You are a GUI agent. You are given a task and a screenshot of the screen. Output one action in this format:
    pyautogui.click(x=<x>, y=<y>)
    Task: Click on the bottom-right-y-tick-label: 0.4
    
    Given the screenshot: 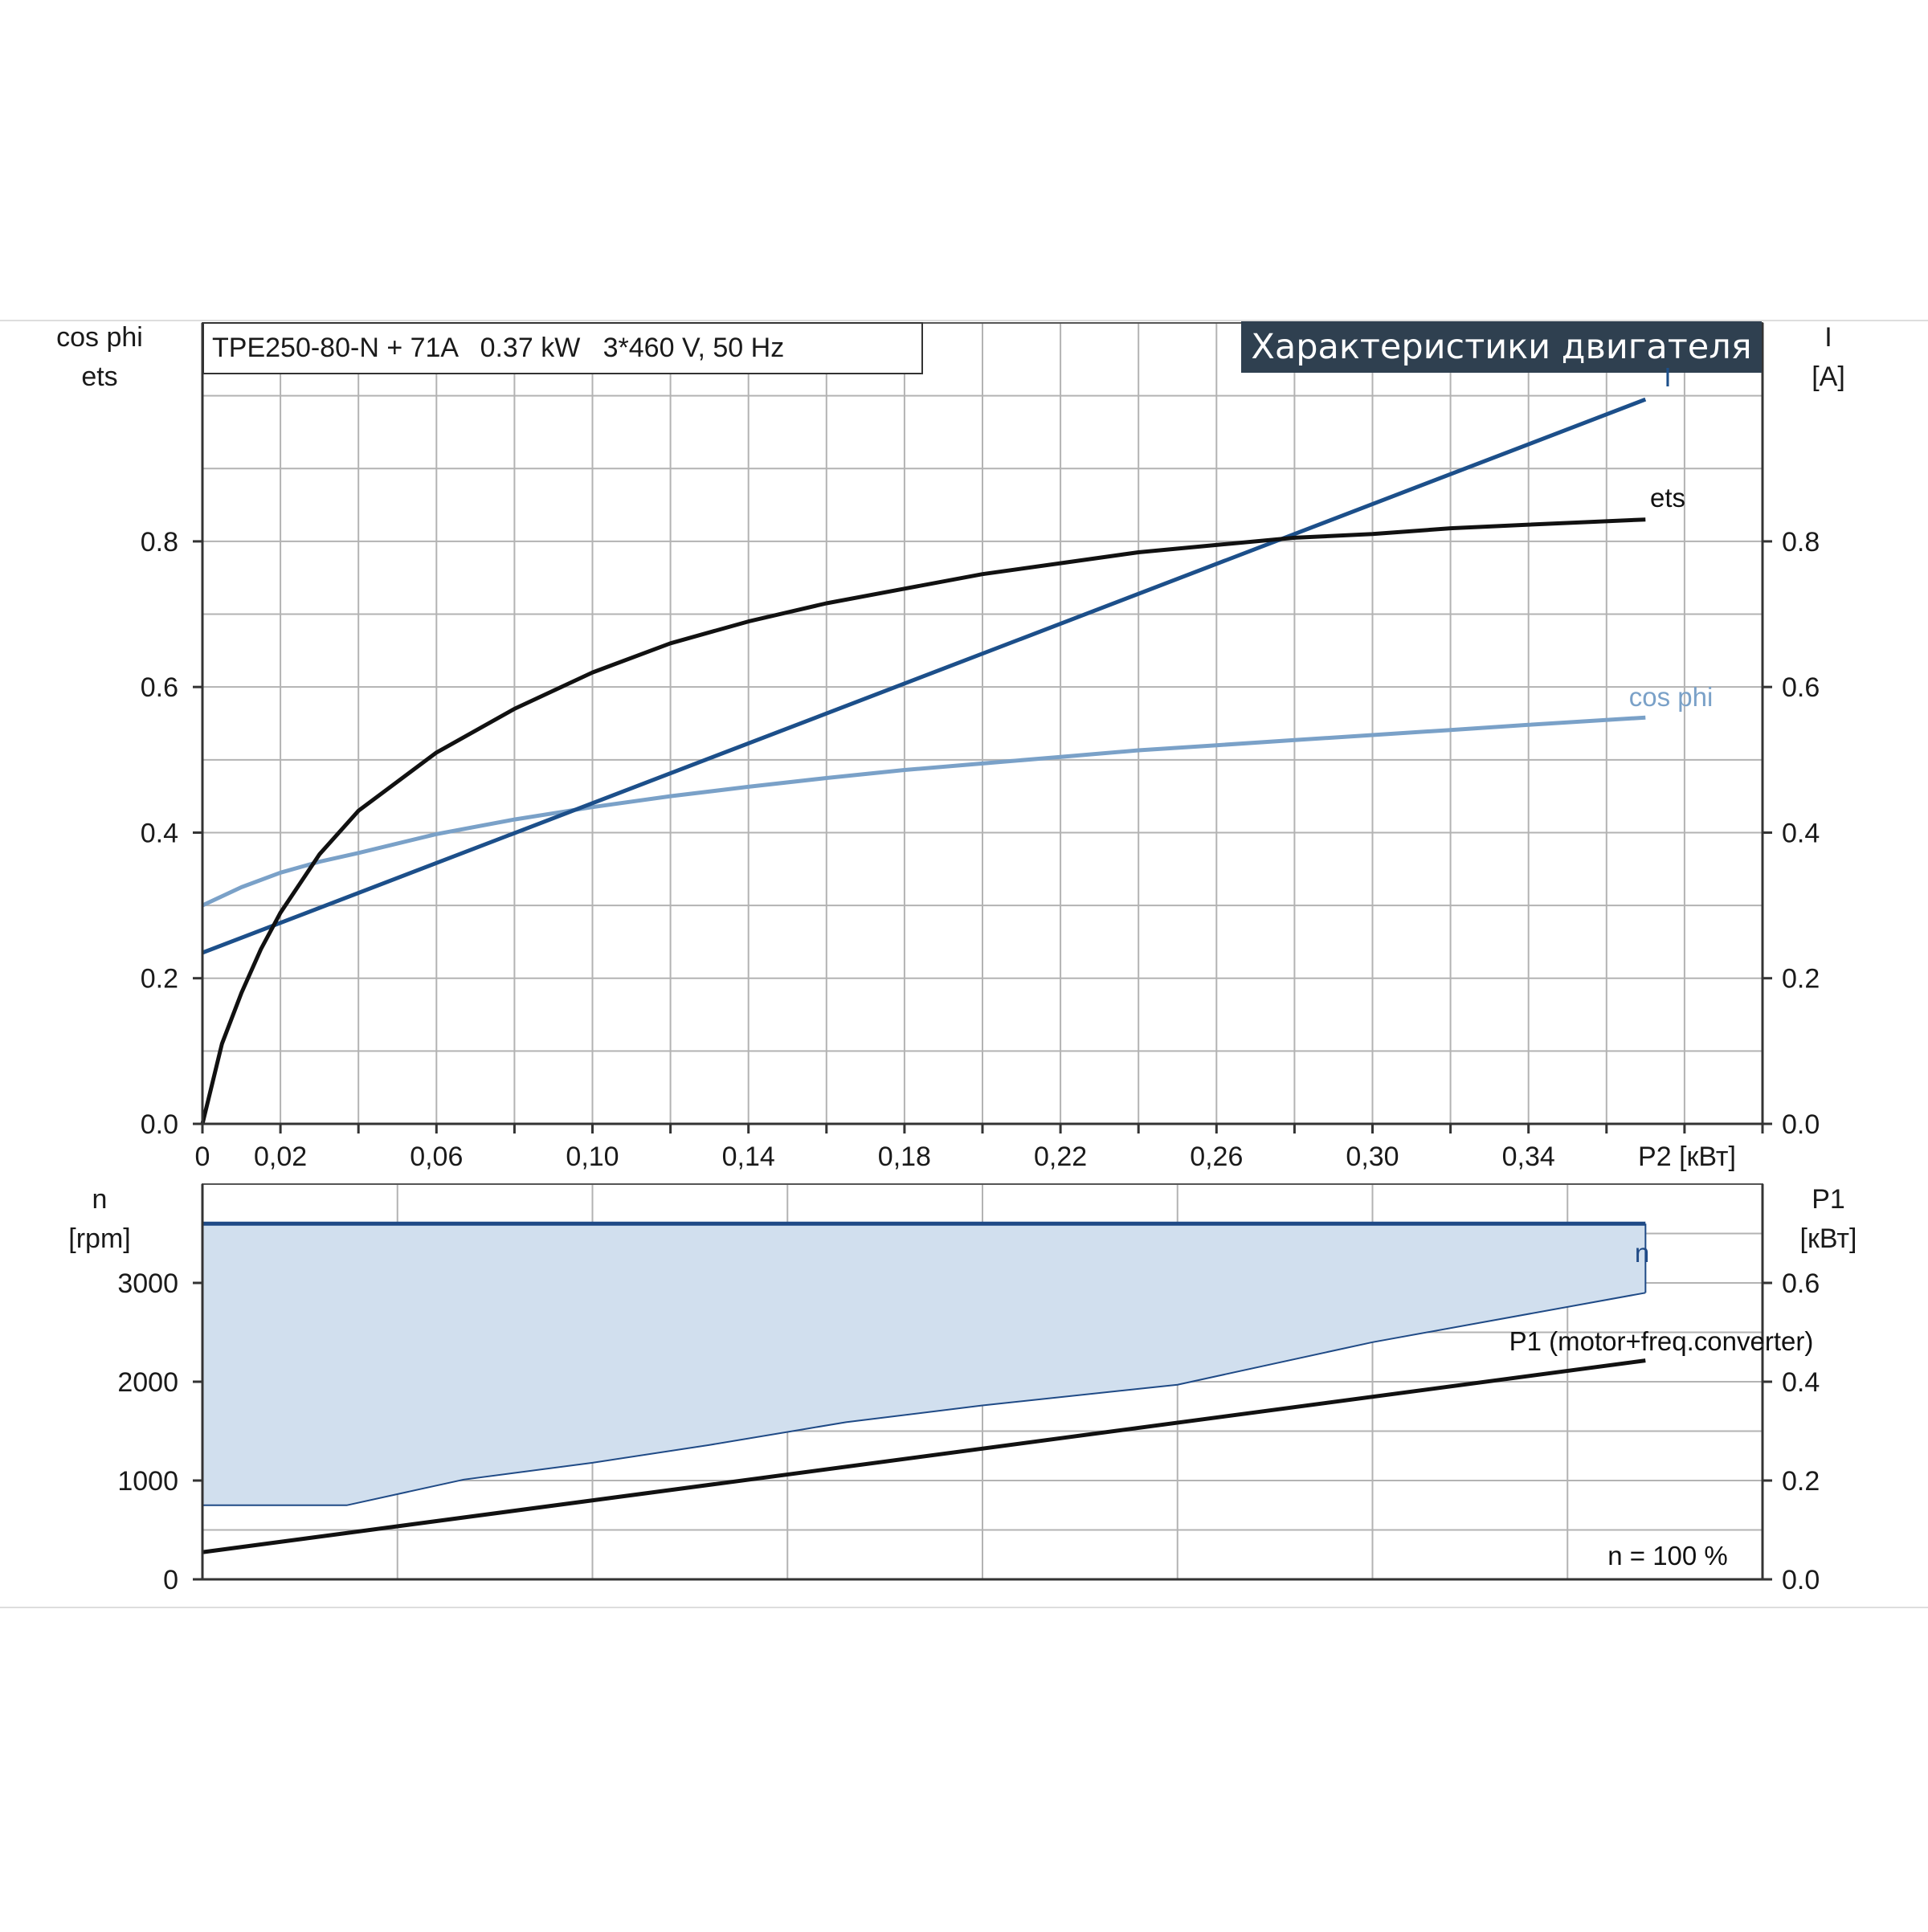 What is the action you would take?
    pyautogui.click(x=1801, y=1382)
    